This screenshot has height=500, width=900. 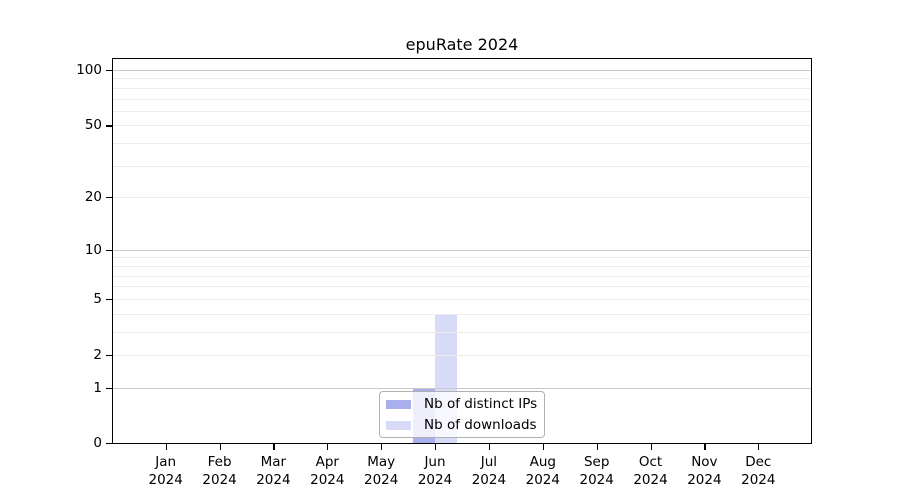 What do you see at coordinates (462, 414) in the screenshot?
I see `legend: Nb of distinct IPs Nb of downloads` at bounding box center [462, 414].